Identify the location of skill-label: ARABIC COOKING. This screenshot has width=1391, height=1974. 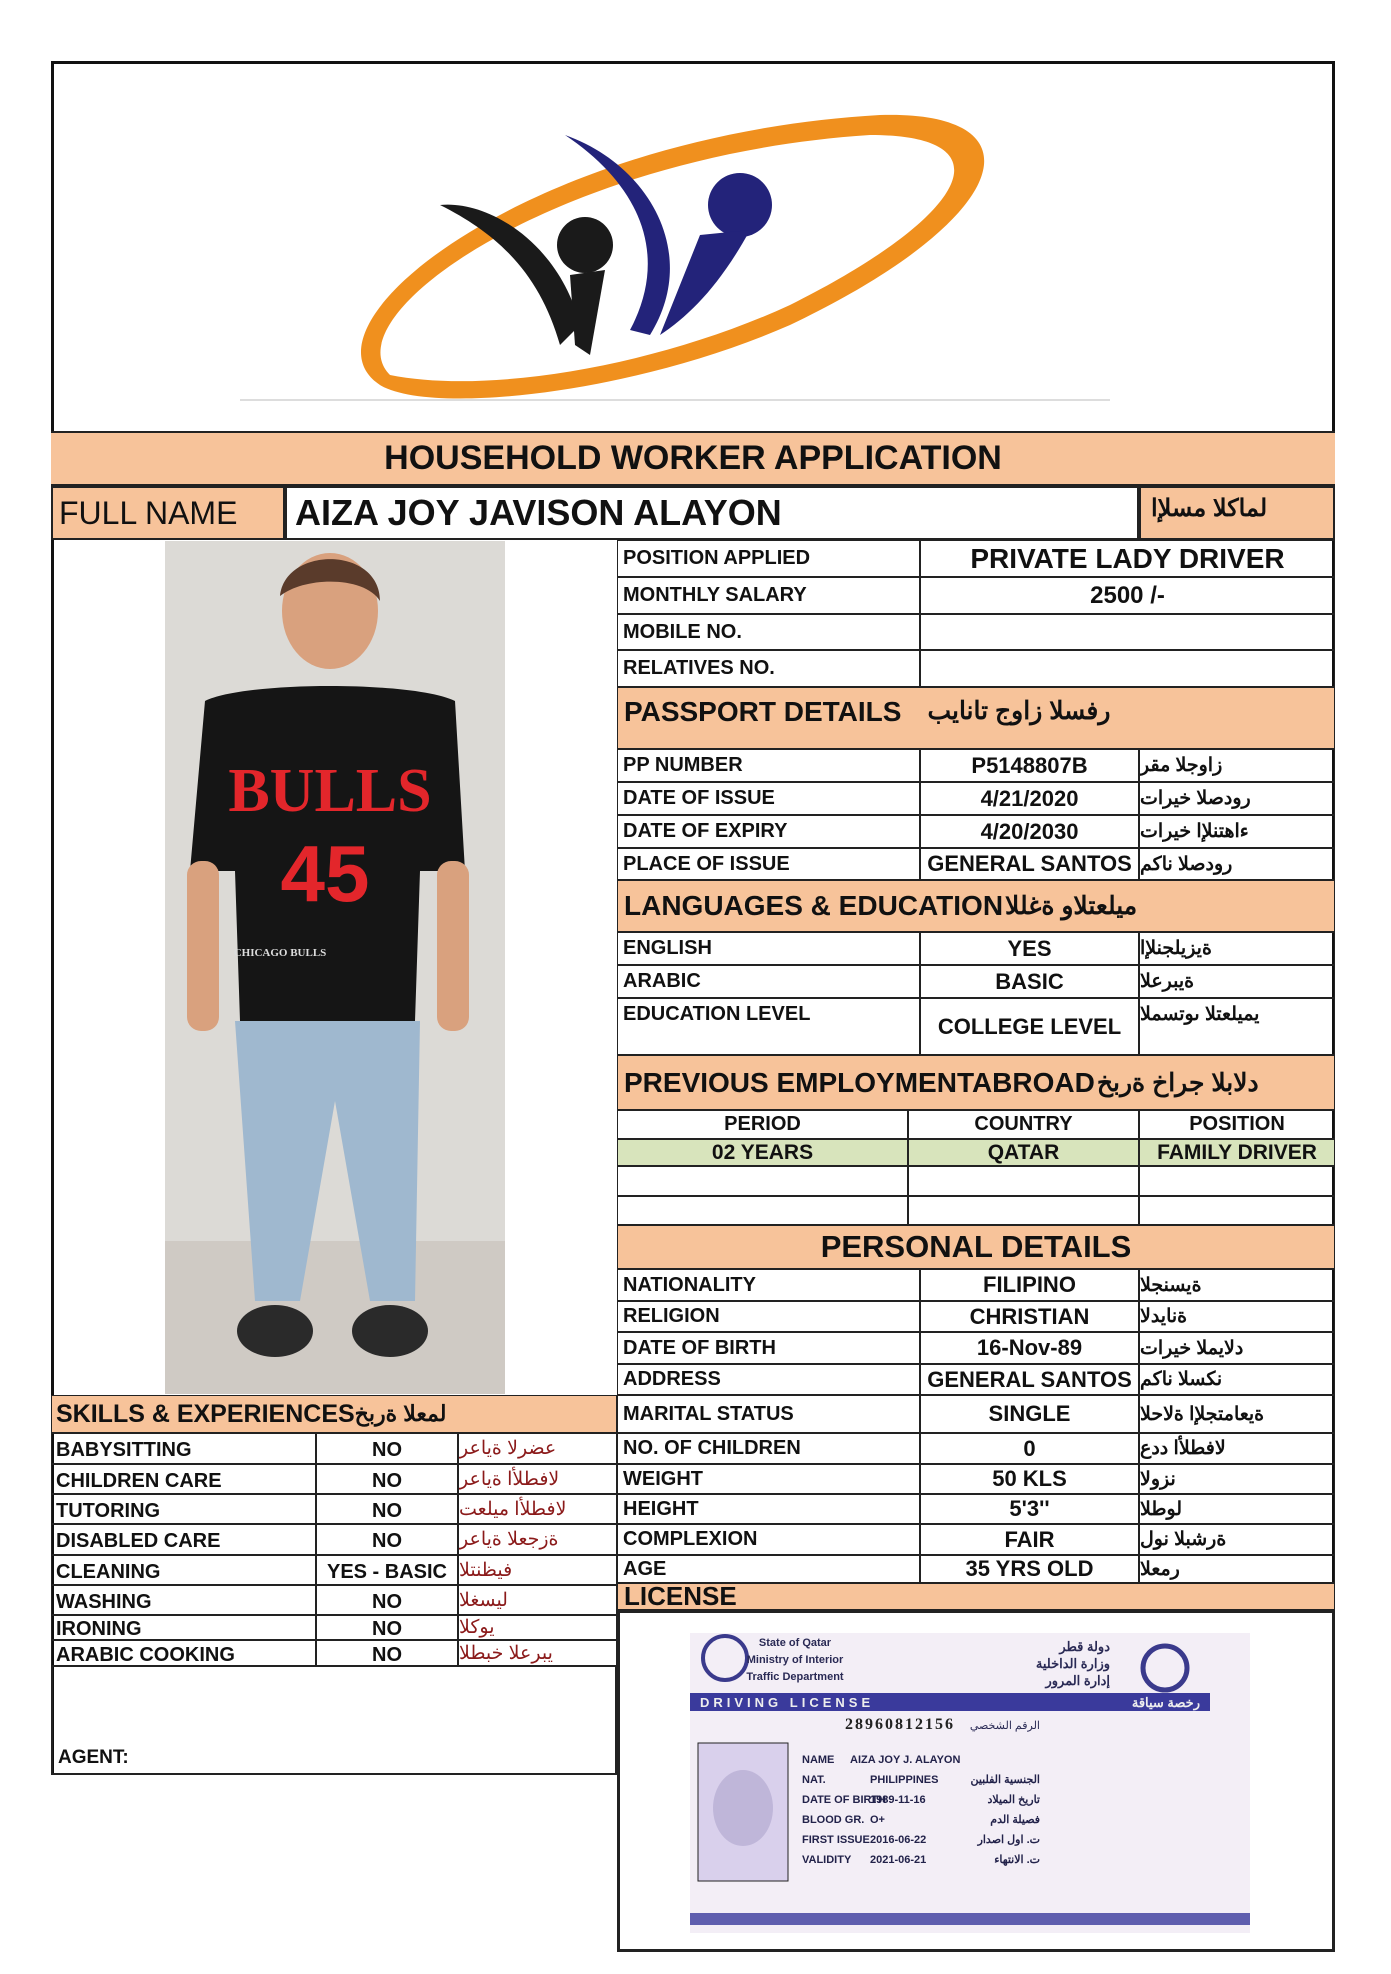
(183, 1653).